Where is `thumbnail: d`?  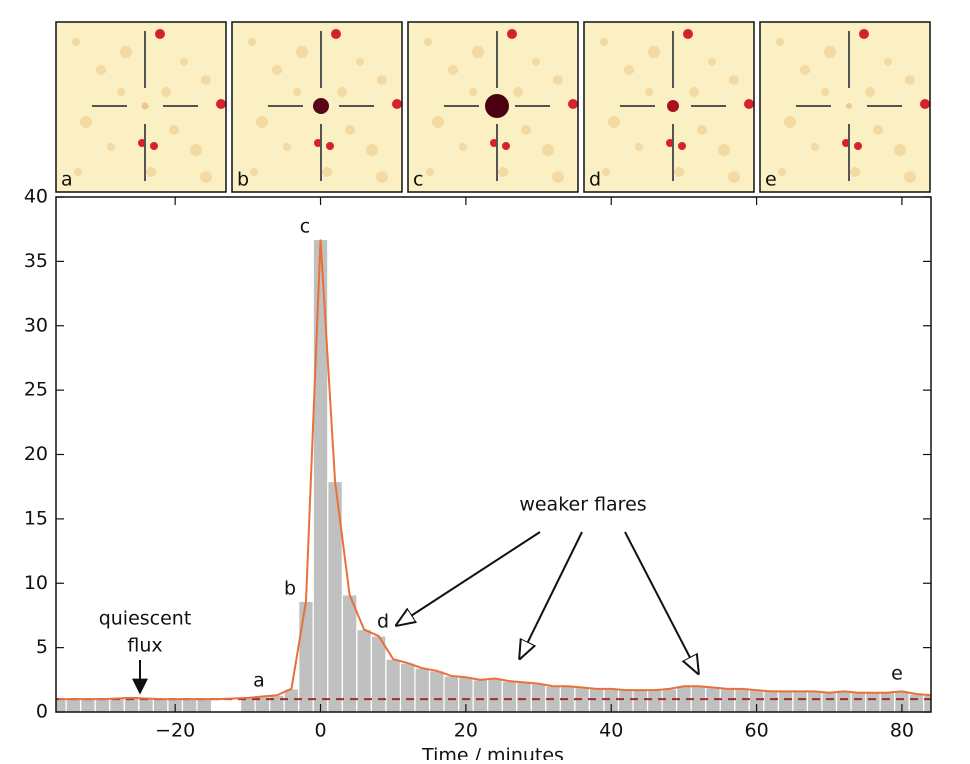 thumbnail: d is located at coordinates (669, 107).